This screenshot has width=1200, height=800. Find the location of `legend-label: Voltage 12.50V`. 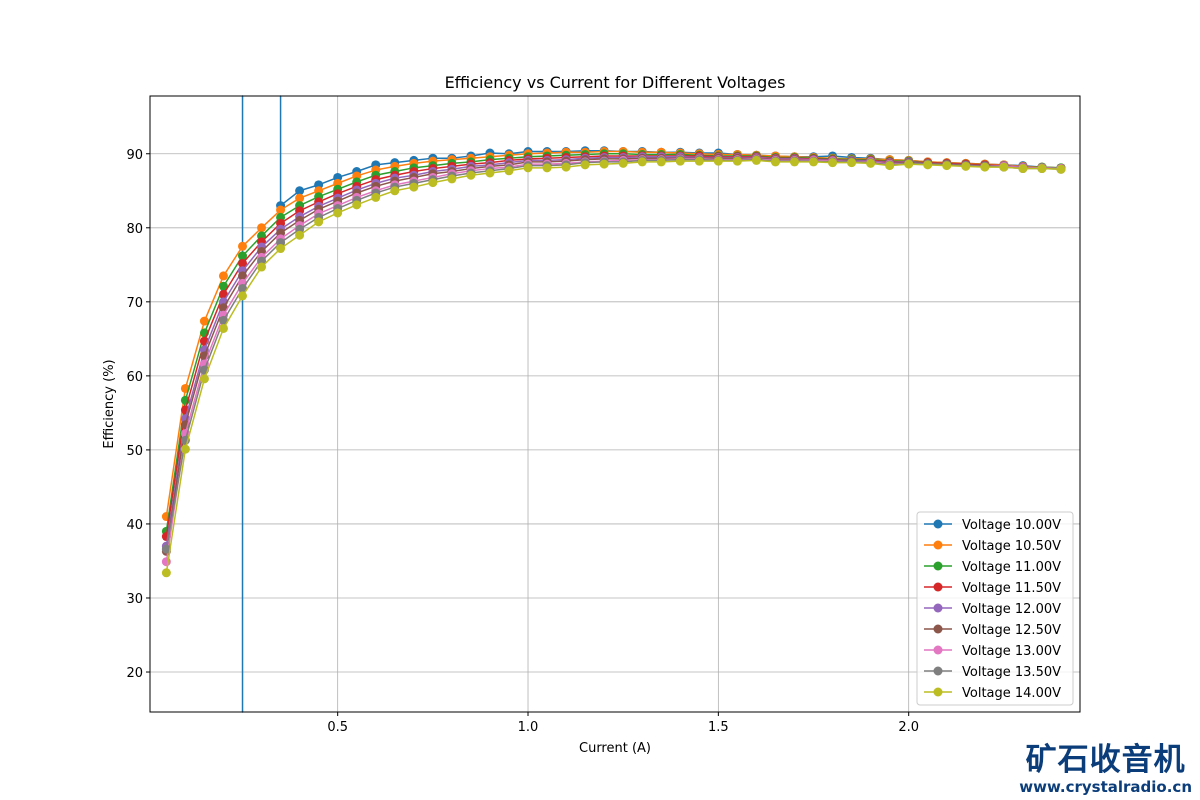

legend-label: Voltage 12.50V is located at coordinates (1011, 630).